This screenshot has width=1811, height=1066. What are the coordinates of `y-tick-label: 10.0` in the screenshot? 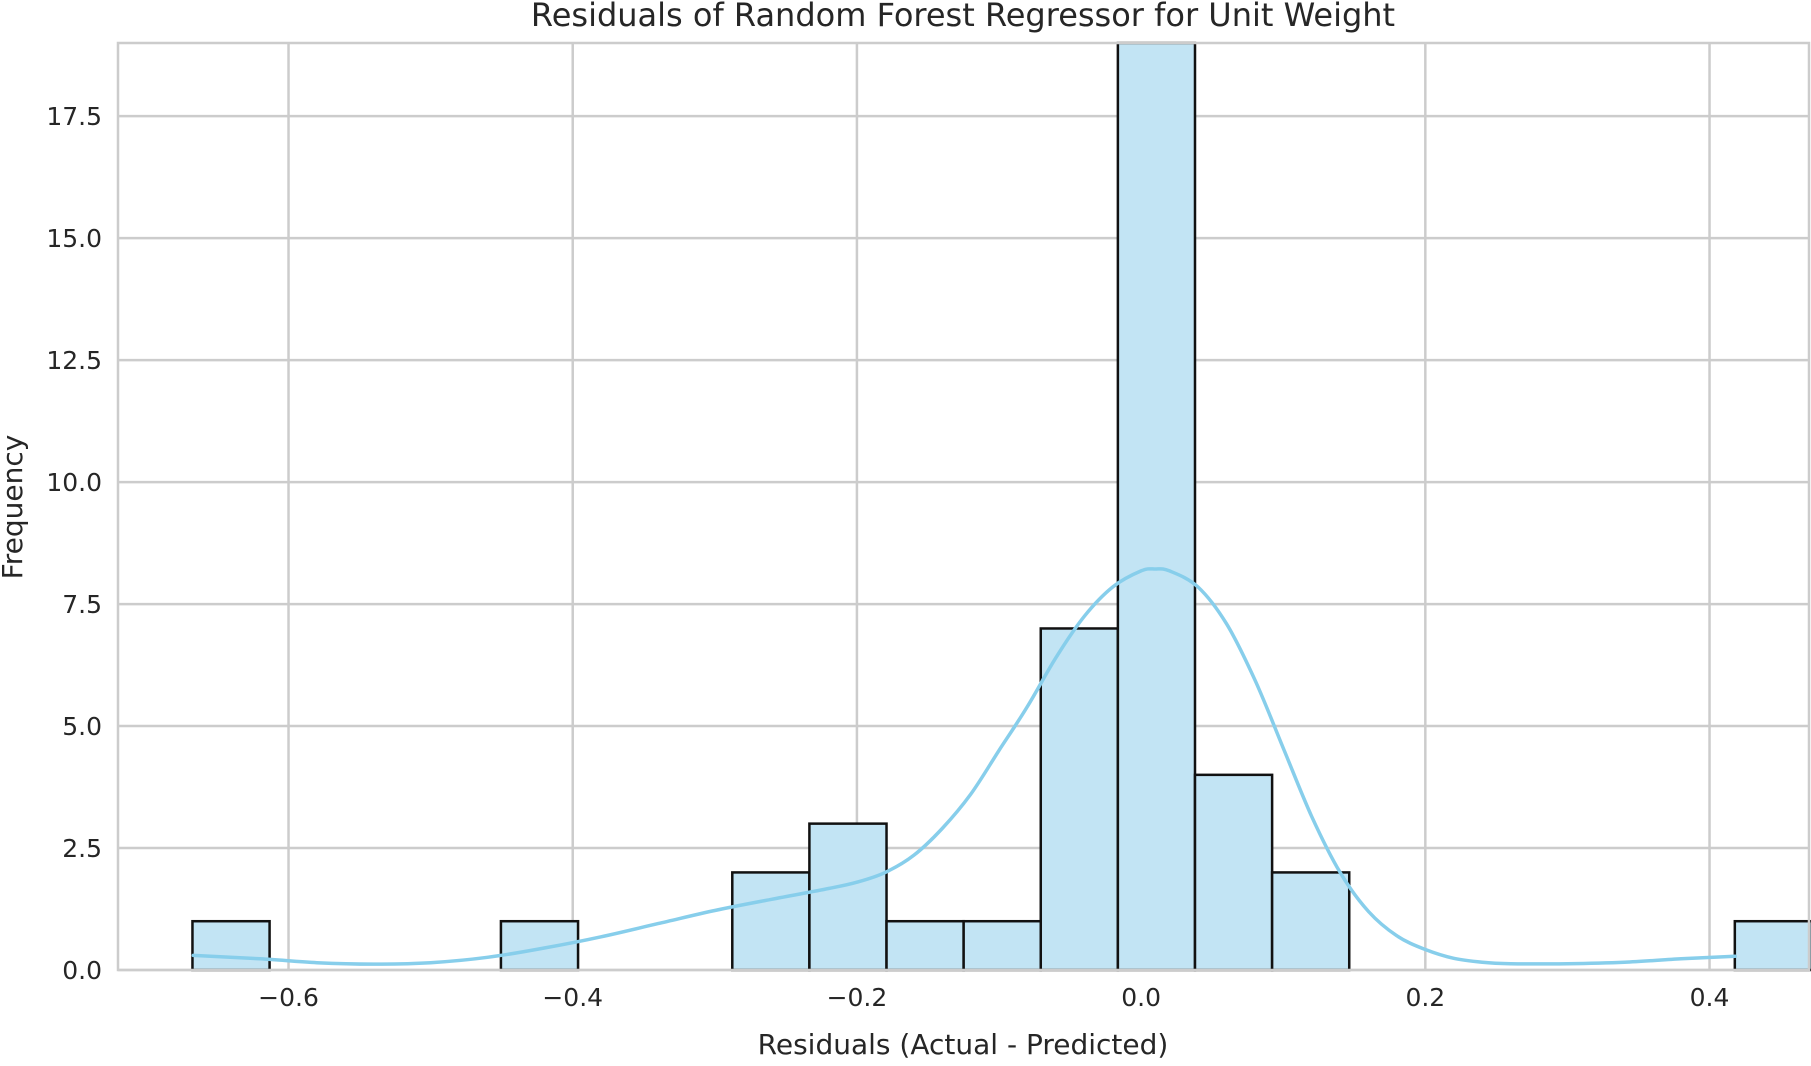 It's located at (74, 482).